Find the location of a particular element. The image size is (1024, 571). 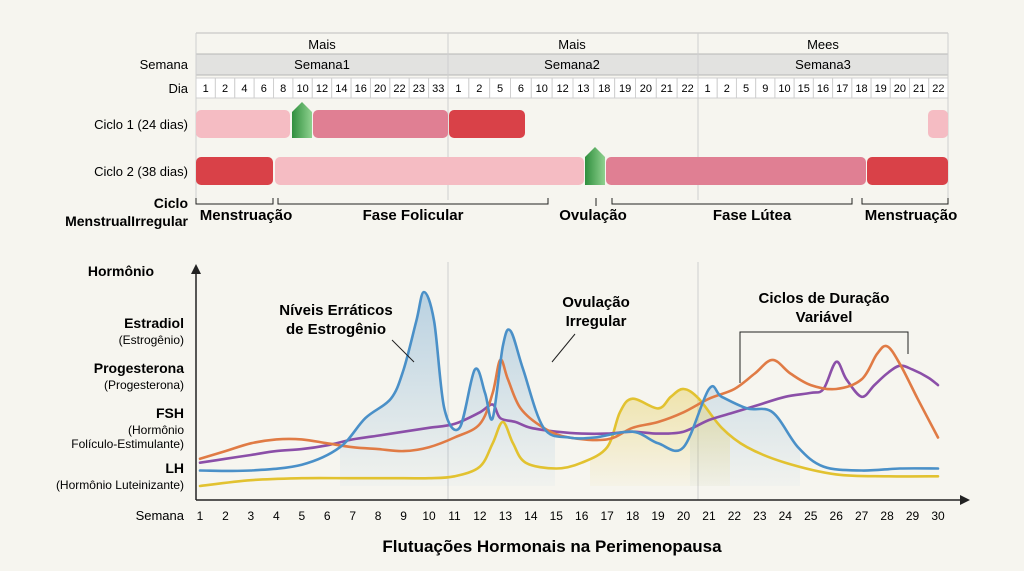

x-tick-label: 16 is located at coordinates (582, 516).